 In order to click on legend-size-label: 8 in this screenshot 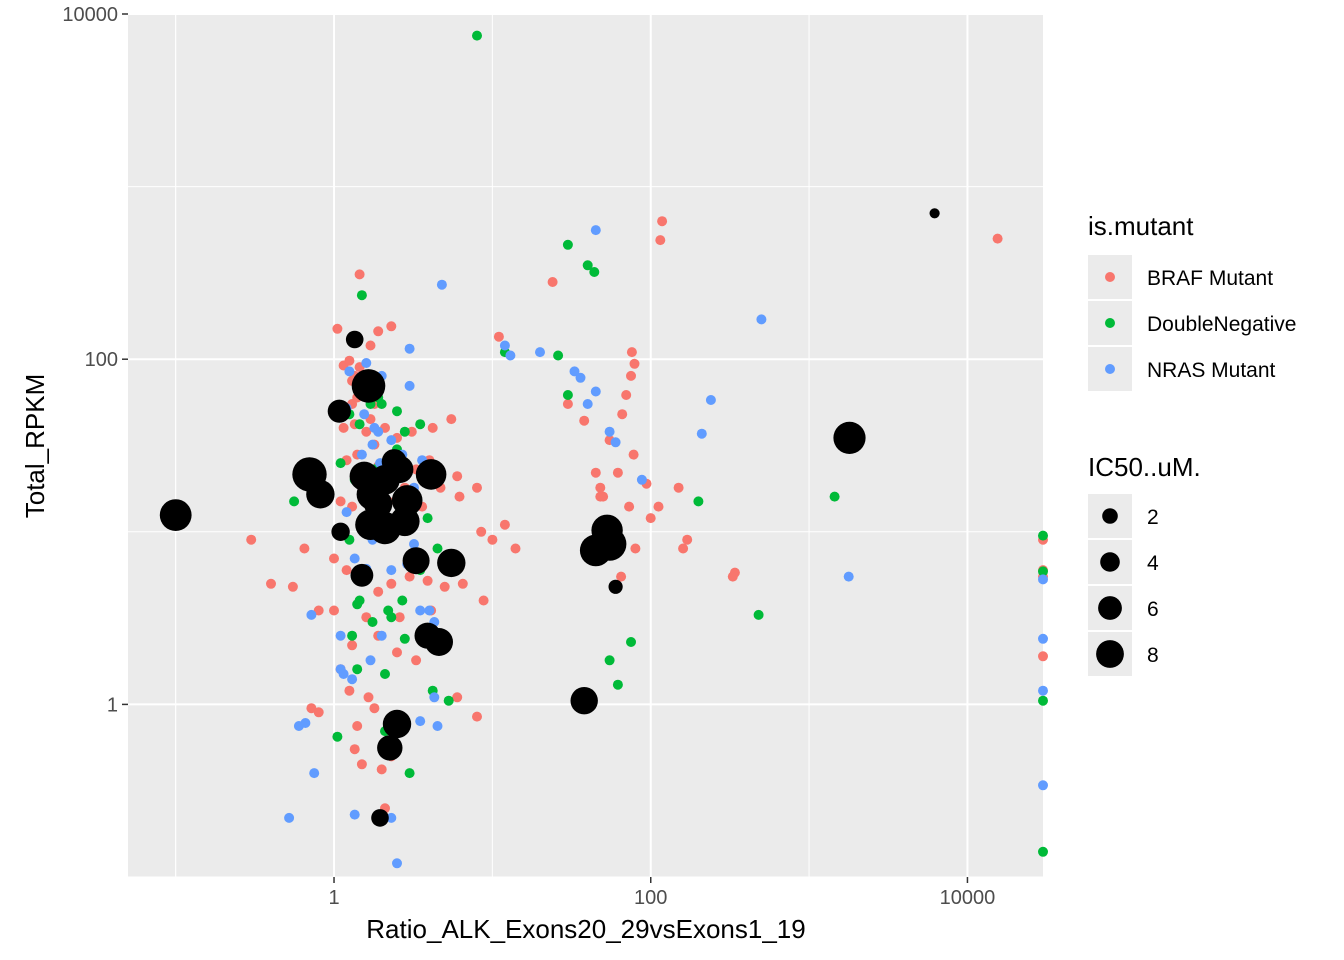, I will do `click(1153, 655)`.